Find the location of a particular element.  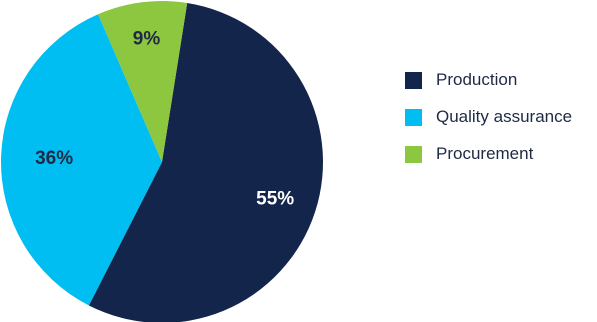

data-label-procurement: 9% is located at coordinates (147, 39).